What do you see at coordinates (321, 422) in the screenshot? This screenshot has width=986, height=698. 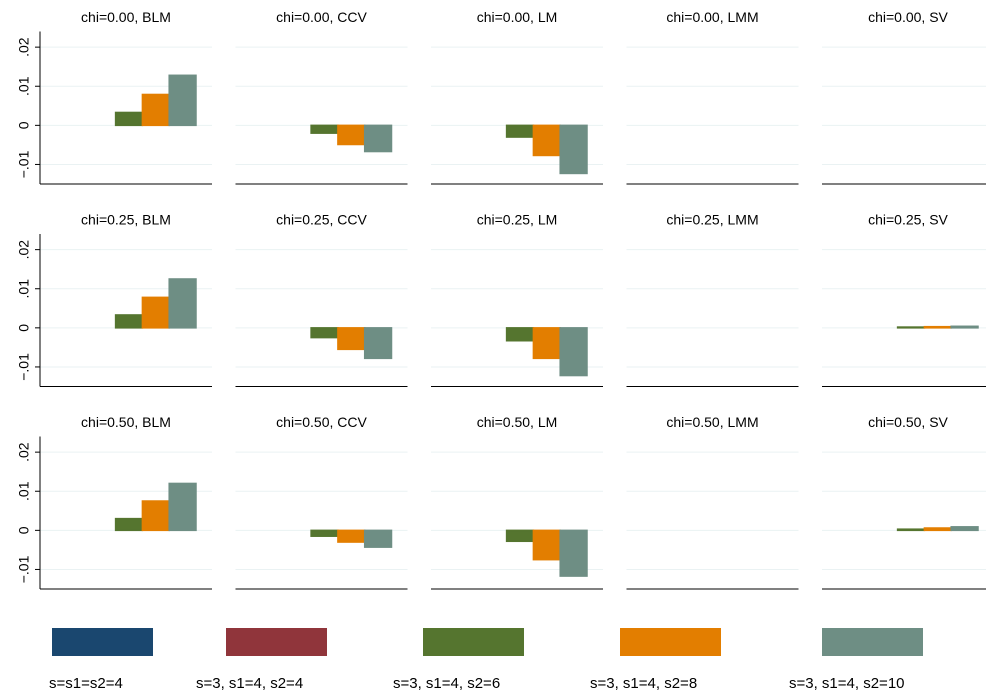 I see `panel-title: chi=0.50, CCV` at bounding box center [321, 422].